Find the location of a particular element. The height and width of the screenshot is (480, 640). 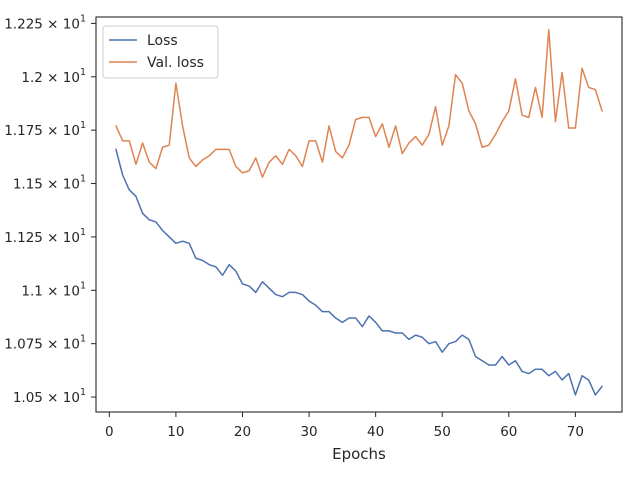

y-tick-label: 1.05 × 10¹ is located at coordinates (49, 396).